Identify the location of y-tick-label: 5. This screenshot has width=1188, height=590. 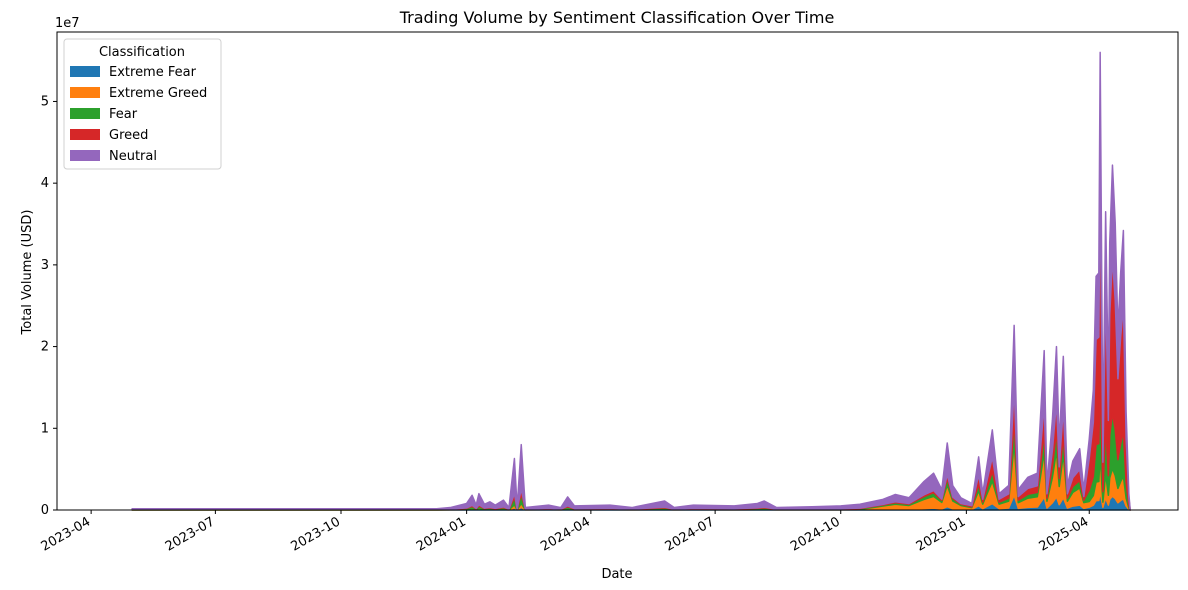
(45, 101).